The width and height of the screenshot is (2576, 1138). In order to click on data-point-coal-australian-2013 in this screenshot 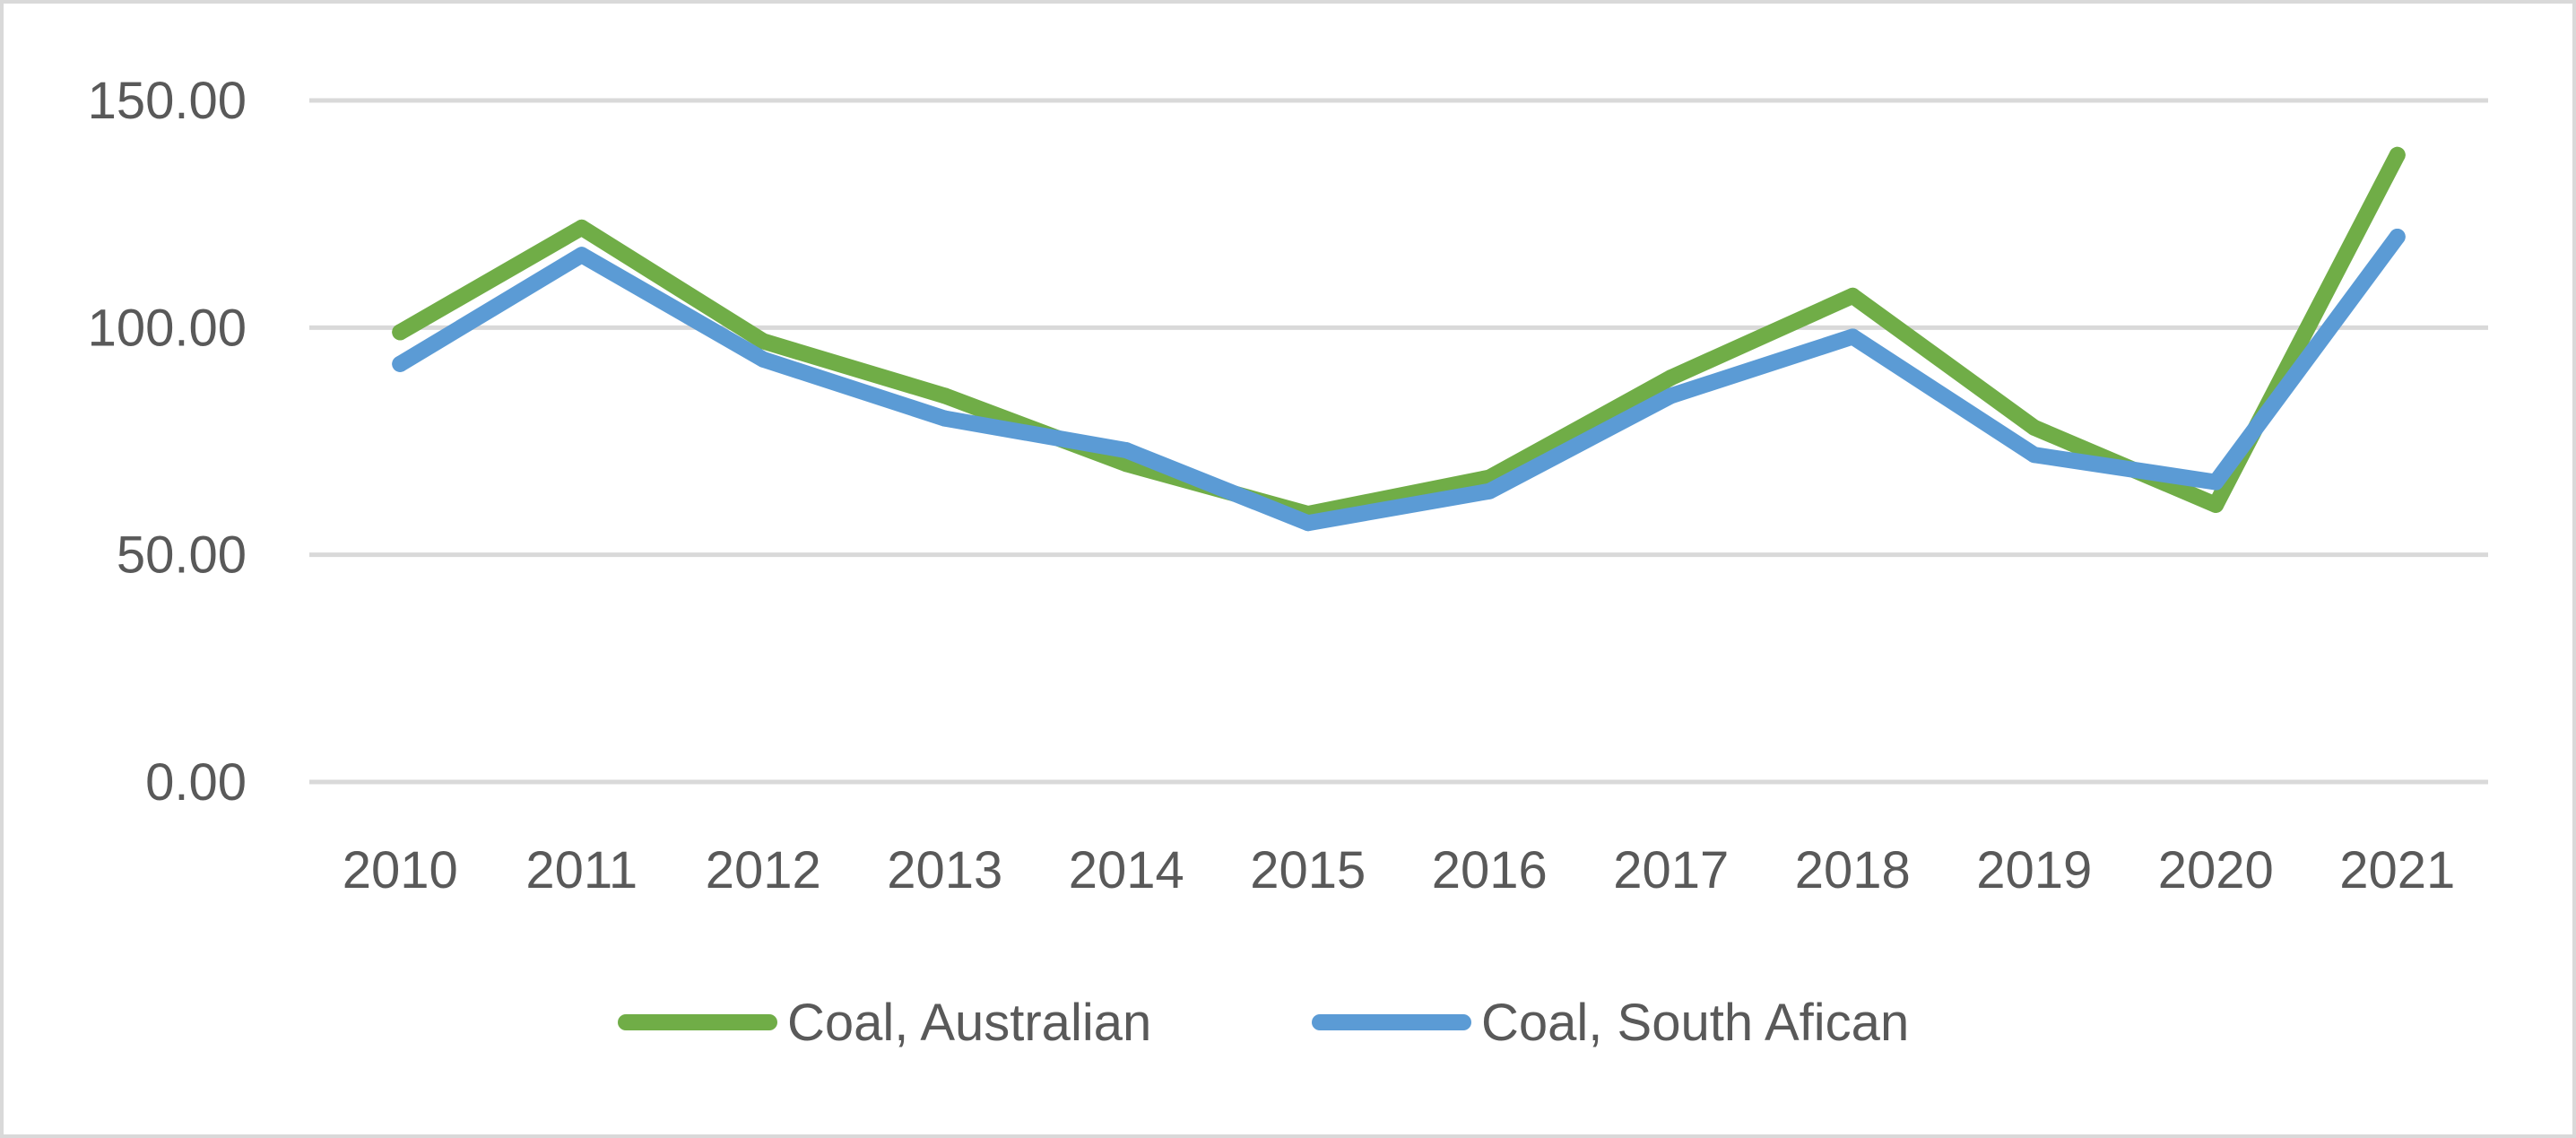, I will do `click(944, 395)`.